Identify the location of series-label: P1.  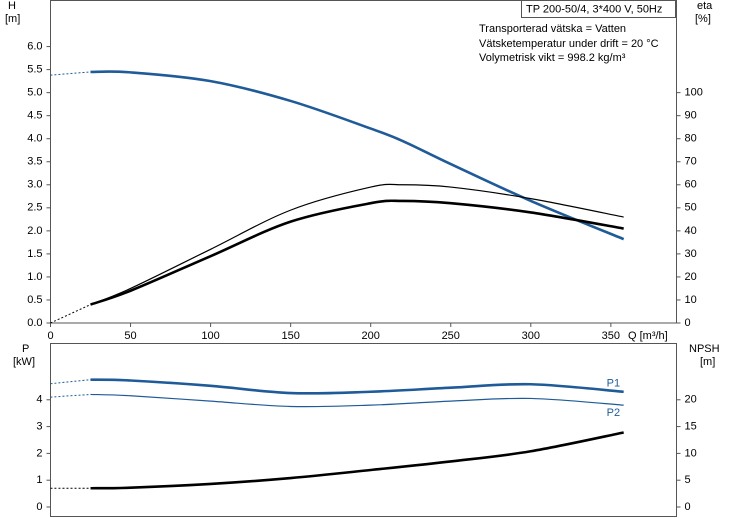
(613, 384).